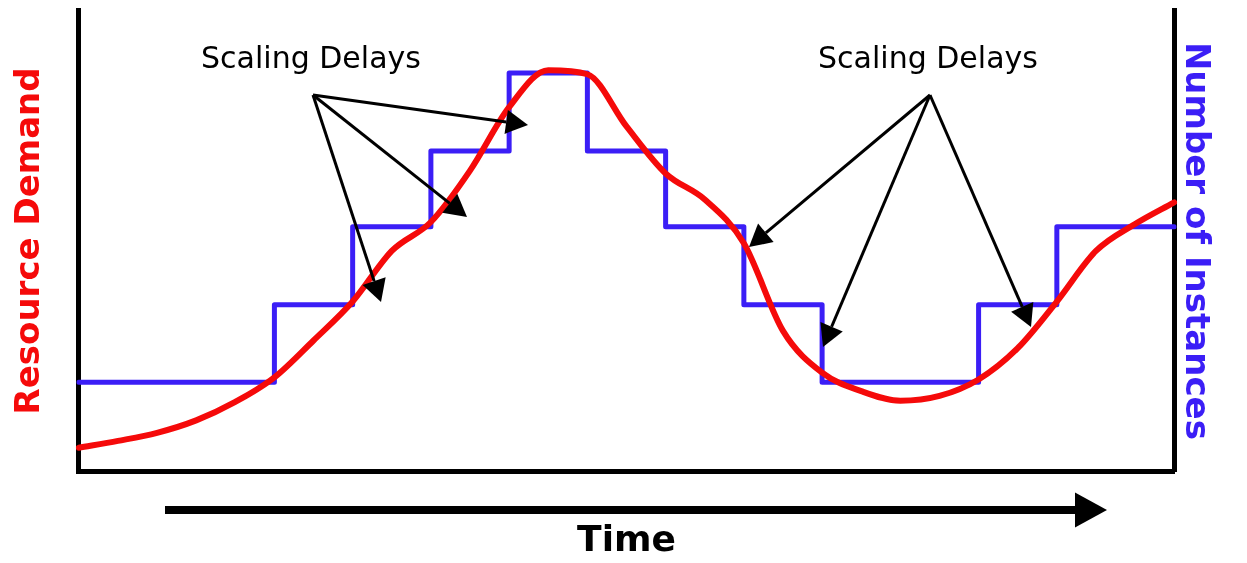 The width and height of the screenshot is (1247, 563). What do you see at coordinates (1197, 240) in the screenshot?
I see `y2-axis-title: Number of Instances` at bounding box center [1197, 240].